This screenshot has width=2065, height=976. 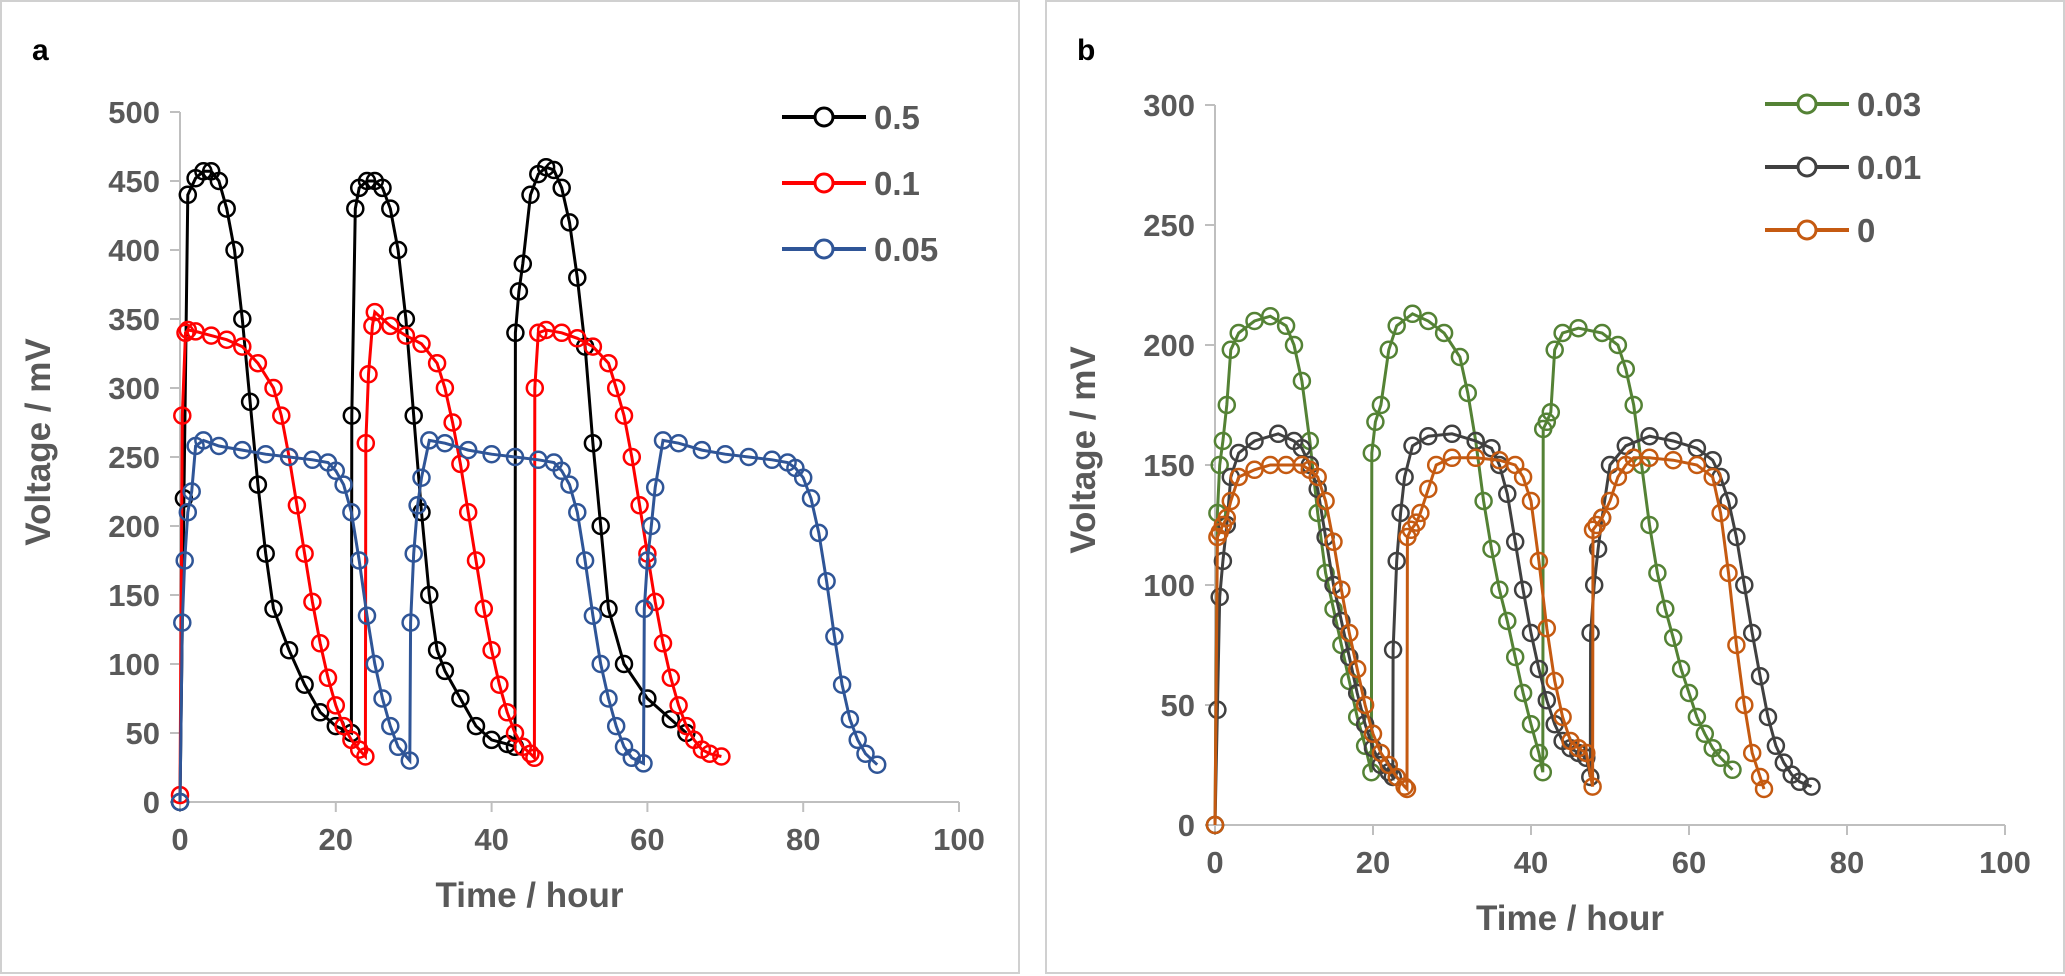 What do you see at coordinates (897, 183) in the screenshot?
I see `legend-label: 0.1` at bounding box center [897, 183].